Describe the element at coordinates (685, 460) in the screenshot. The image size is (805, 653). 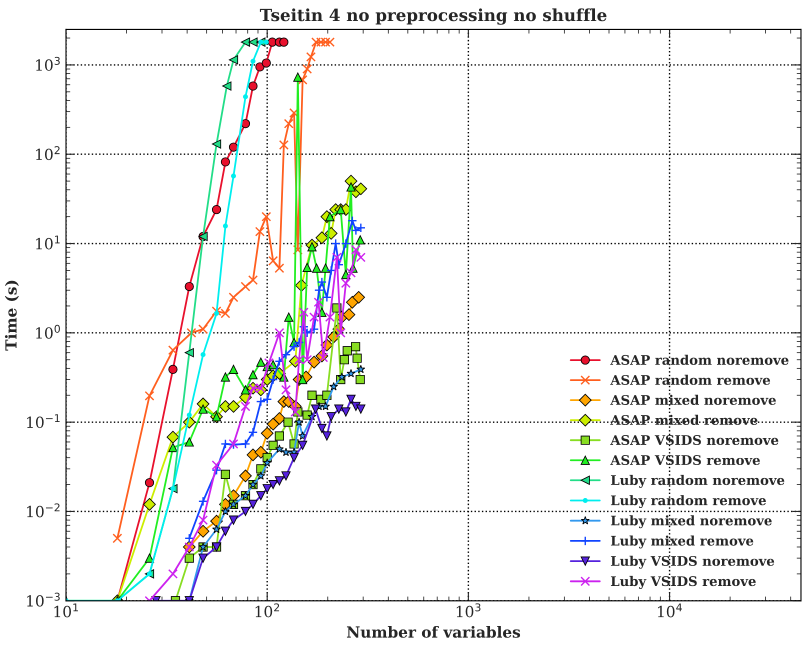
I see `legend-label: ASAP VSIDS remove` at that location.